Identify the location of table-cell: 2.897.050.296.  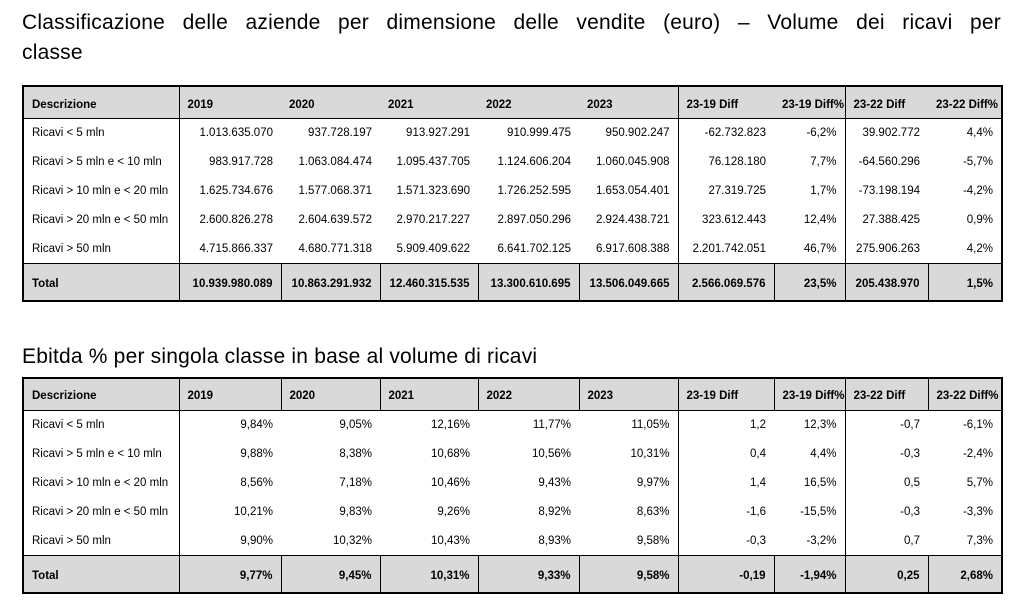
(534, 219).